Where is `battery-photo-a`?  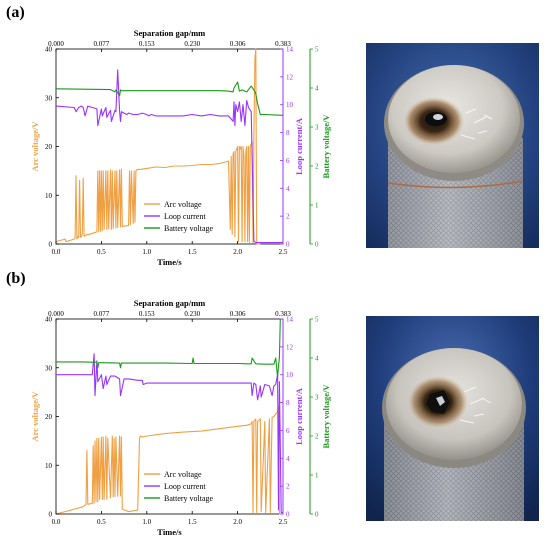
battery-photo-a is located at coordinates (452, 145).